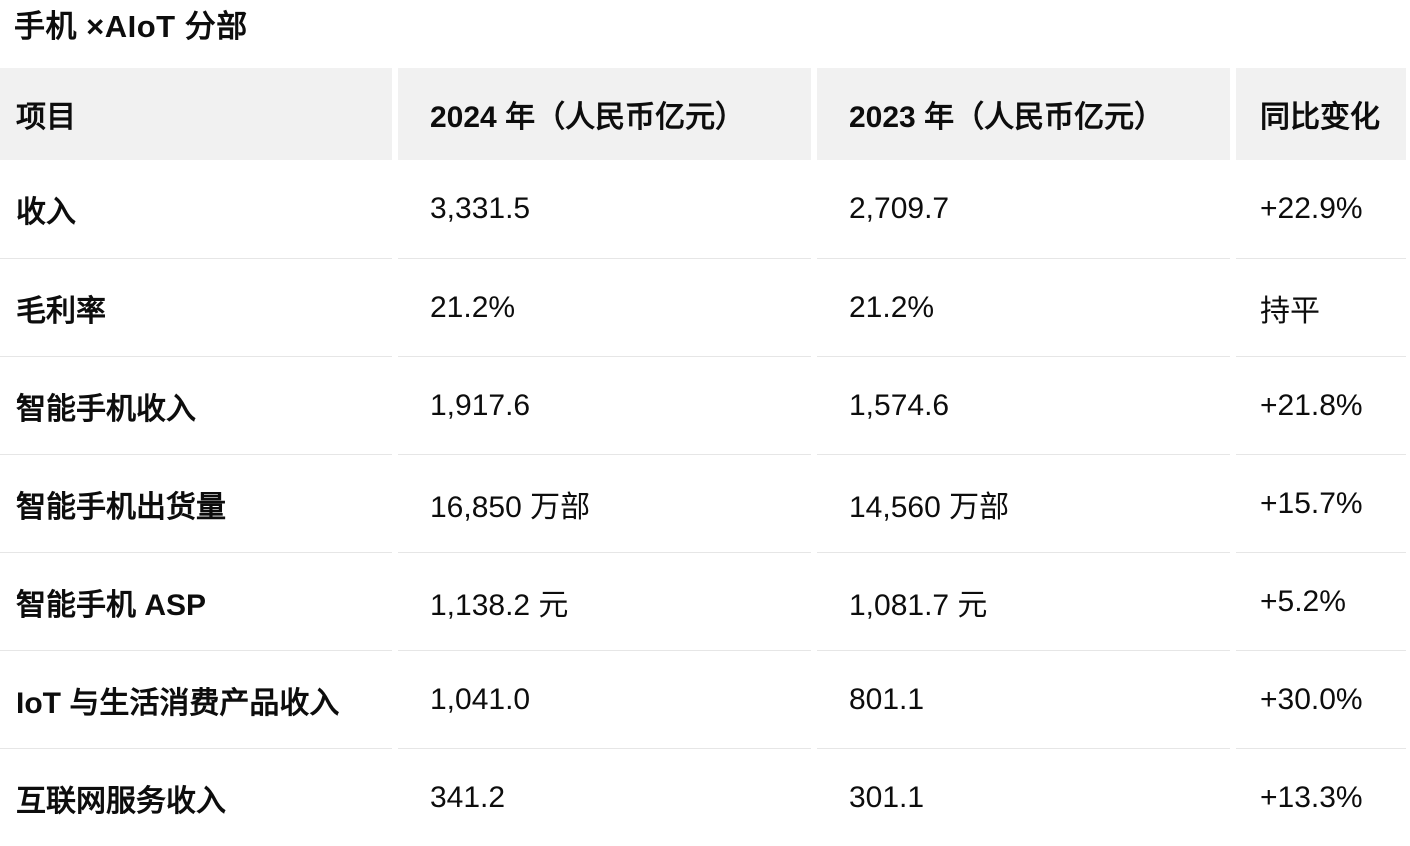 The image size is (1410, 846). What do you see at coordinates (196, 797) in the screenshot?
I see `row-label: 互联网服务收入` at bounding box center [196, 797].